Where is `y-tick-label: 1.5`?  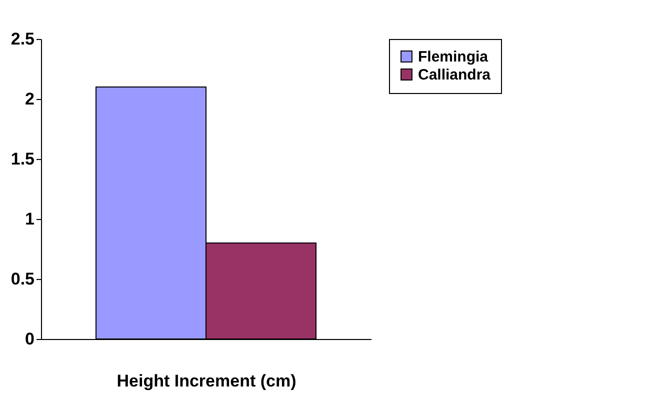
y-tick-label: 1.5 is located at coordinates (22, 159).